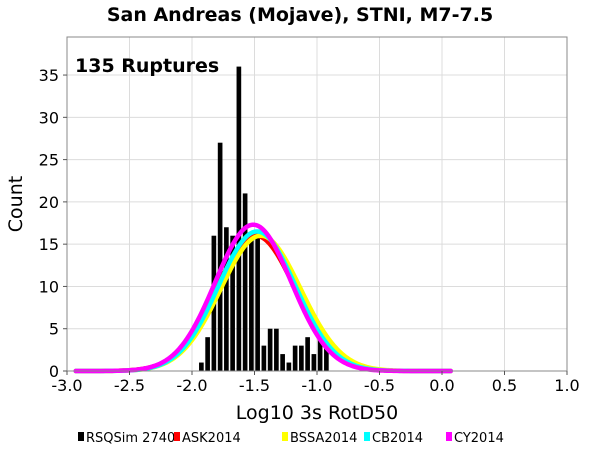 This screenshot has width=600, height=450. What do you see at coordinates (504, 385) in the screenshot?
I see `x-tick-label: 0.5` at bounding box center [504, 385].